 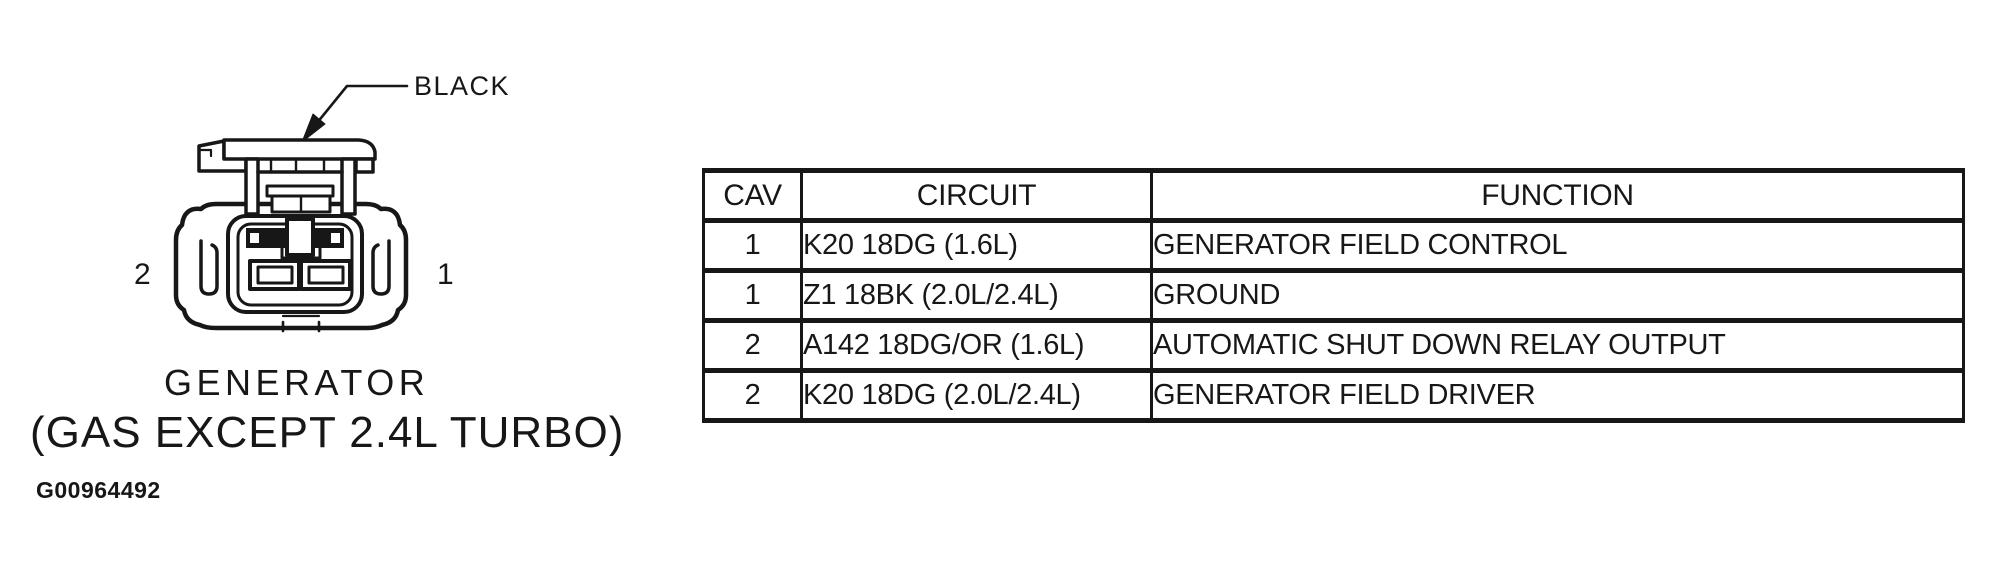 I want to click on connector-caption: GENERATOR, so click(x=297, y=382).